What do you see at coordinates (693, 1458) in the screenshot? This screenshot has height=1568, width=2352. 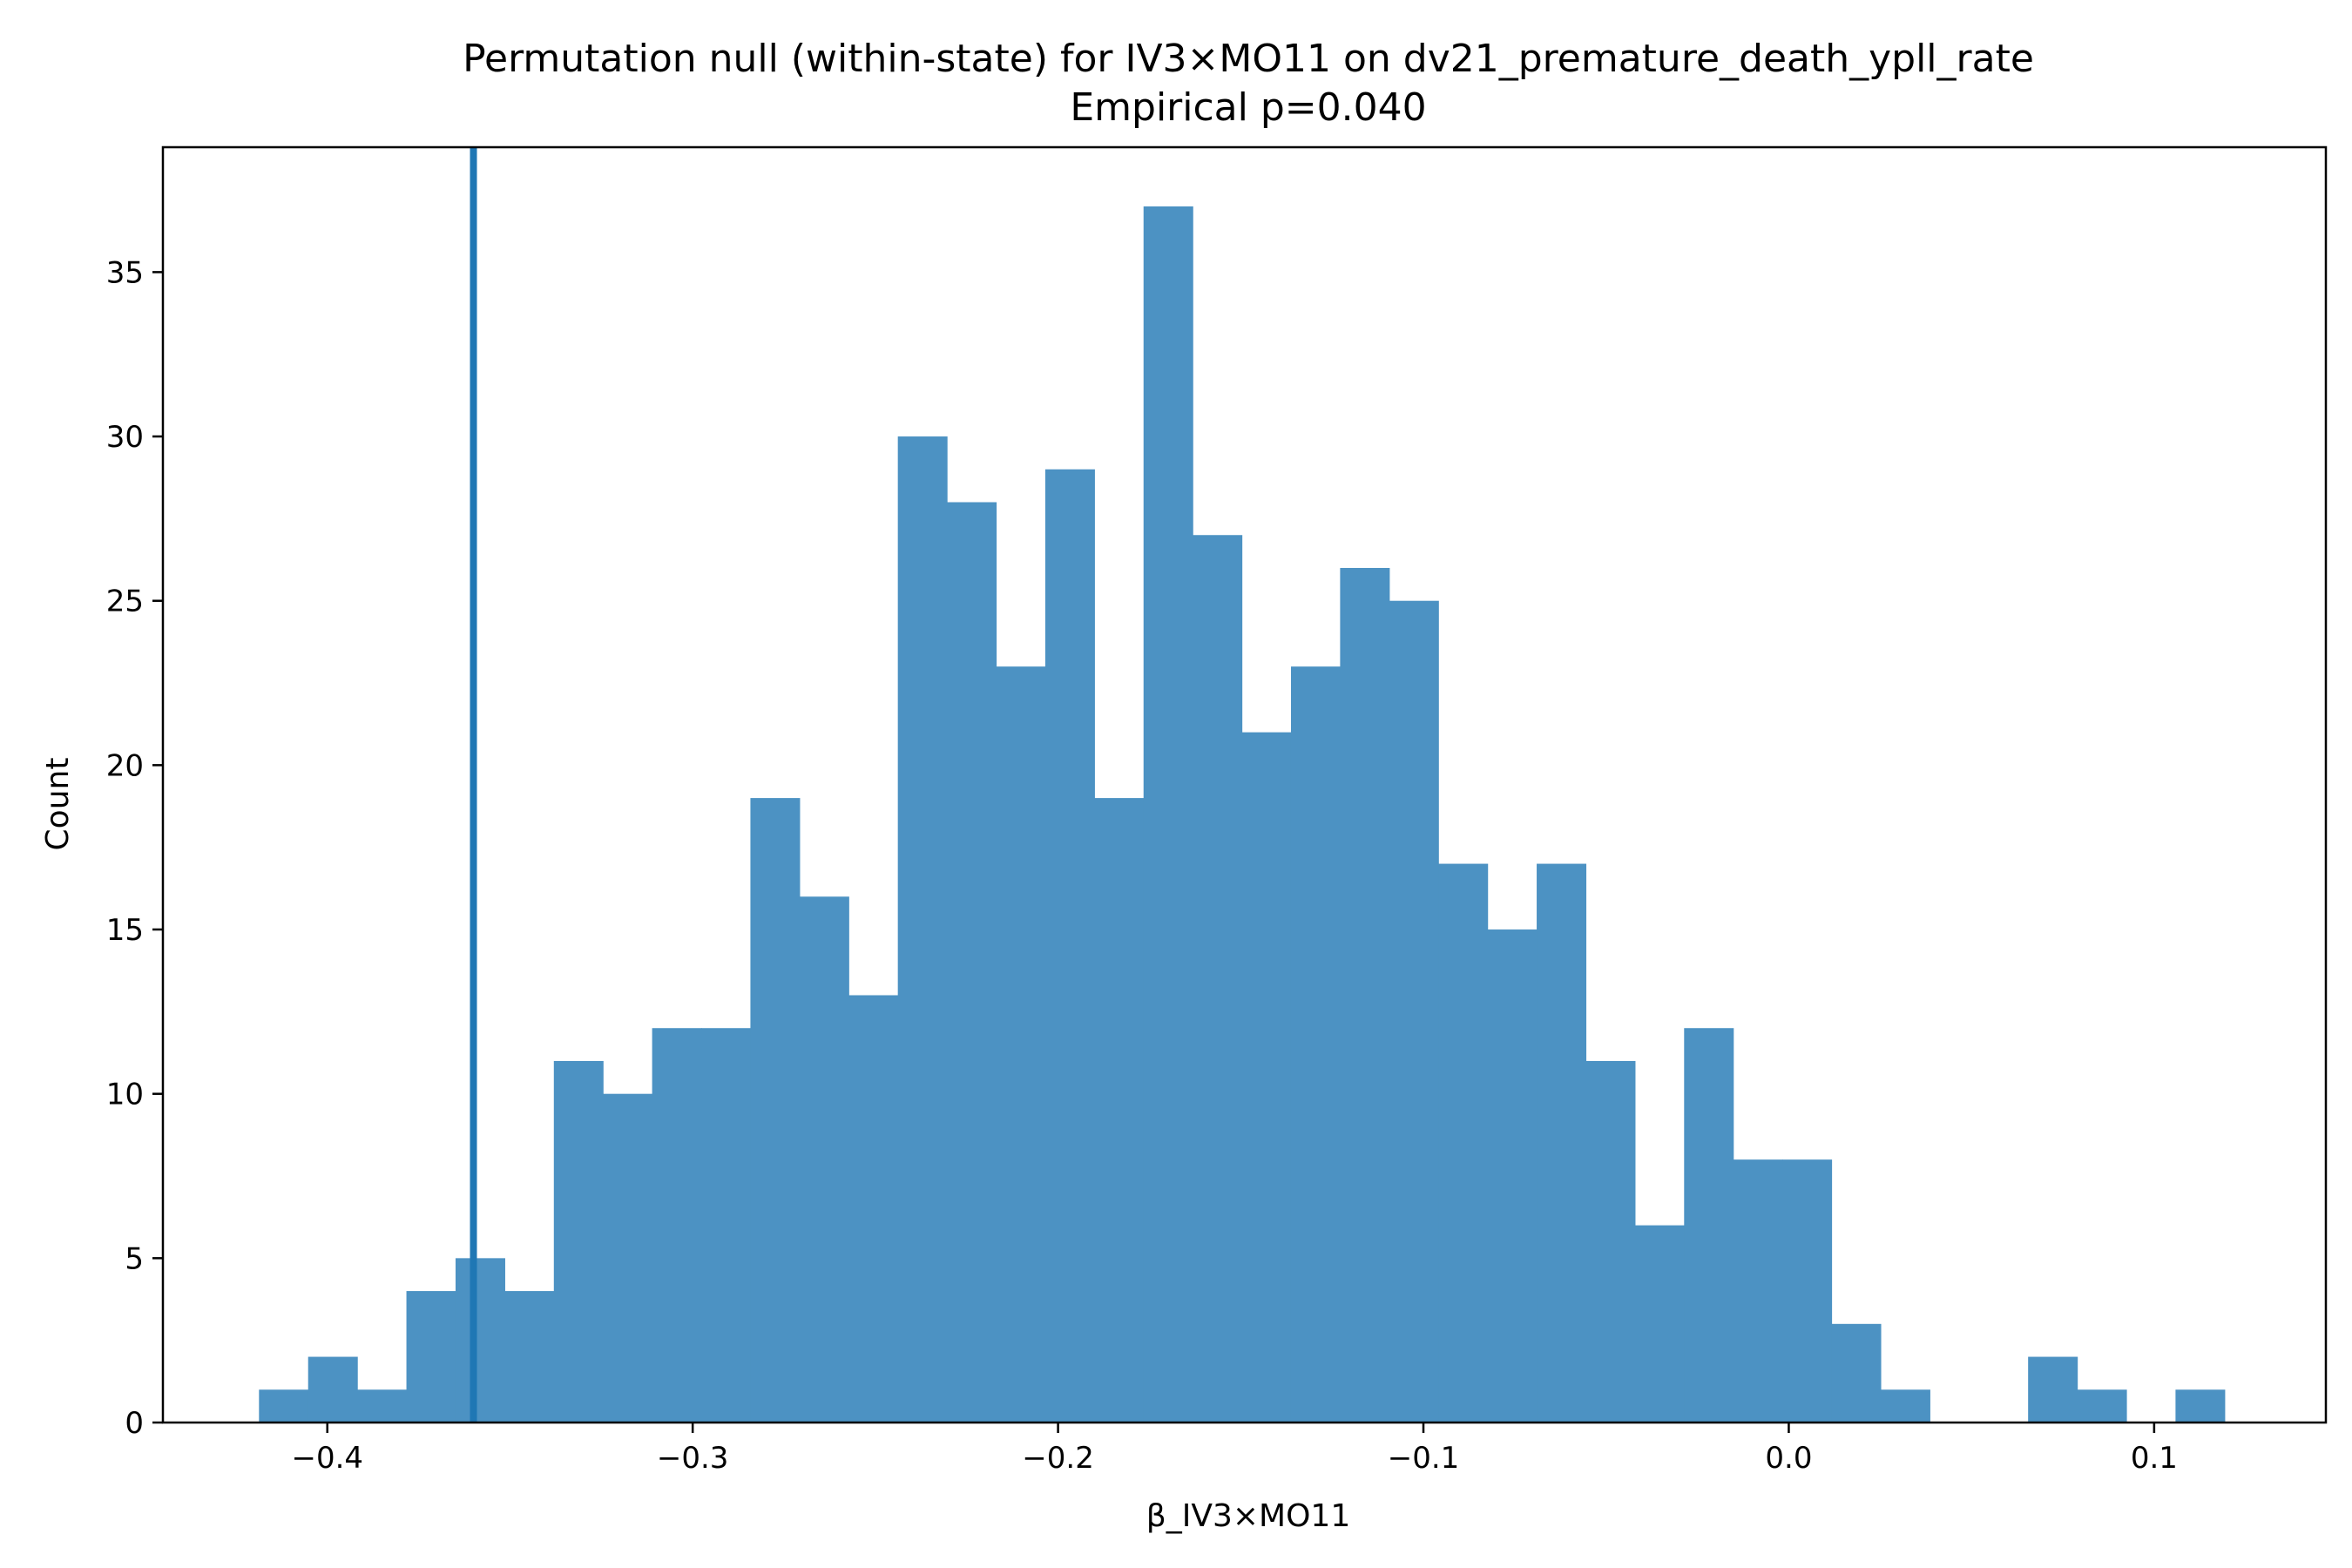 I see `x-tick-label: −0.3` at bounding box center [693, 1458].